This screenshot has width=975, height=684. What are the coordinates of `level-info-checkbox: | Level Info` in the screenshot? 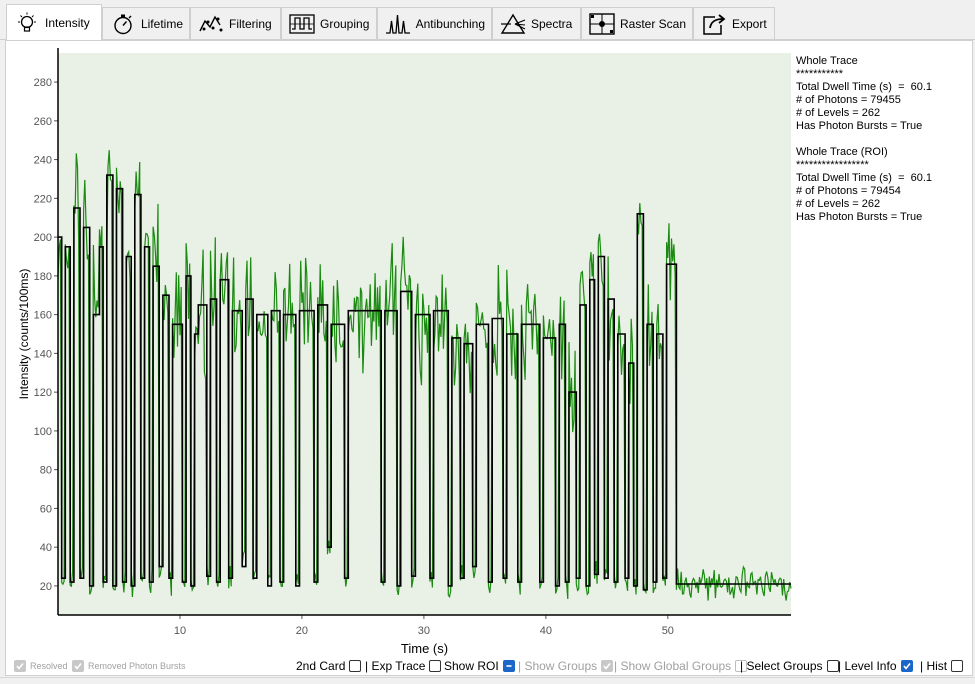 It's located at (875, 666).